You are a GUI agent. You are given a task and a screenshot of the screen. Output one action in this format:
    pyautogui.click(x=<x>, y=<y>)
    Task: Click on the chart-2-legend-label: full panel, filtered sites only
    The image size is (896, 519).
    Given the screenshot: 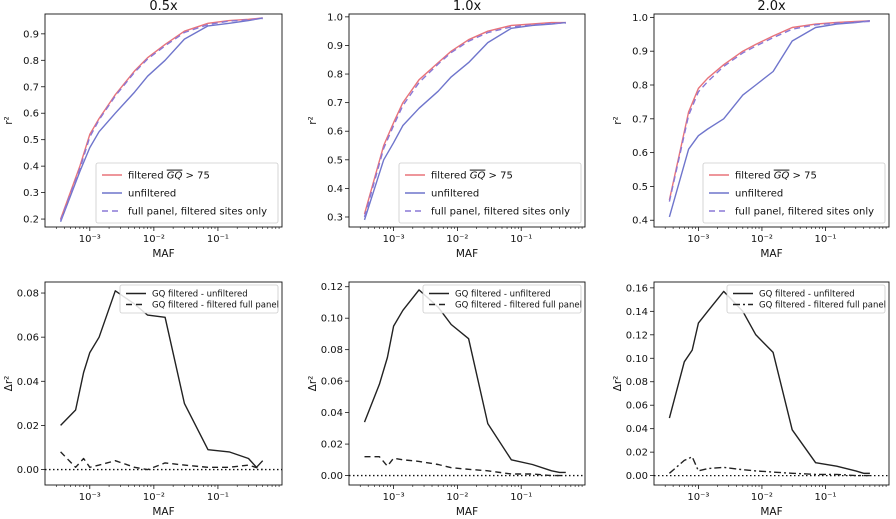 What is the action you would take?
    pyautogui.click(x=500, y=212)
    